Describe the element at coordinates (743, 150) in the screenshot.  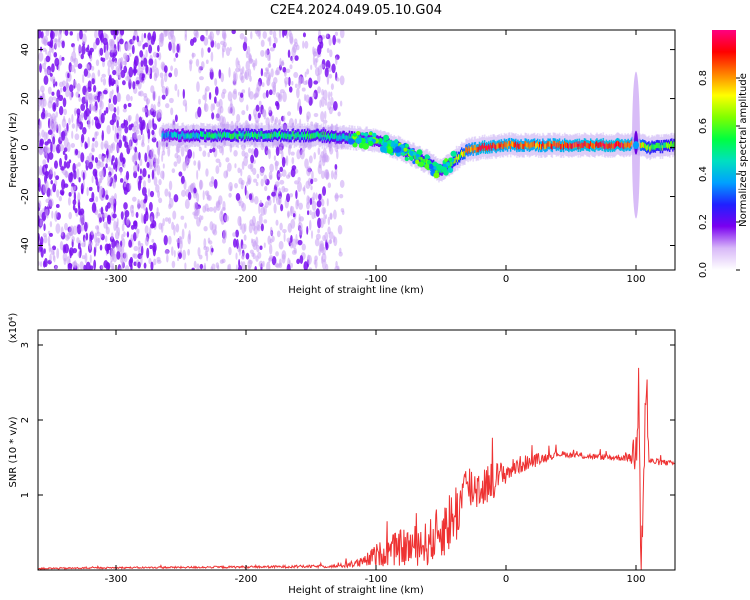
I see `colorbar-label: Normalized spectral amplitude` at that location.